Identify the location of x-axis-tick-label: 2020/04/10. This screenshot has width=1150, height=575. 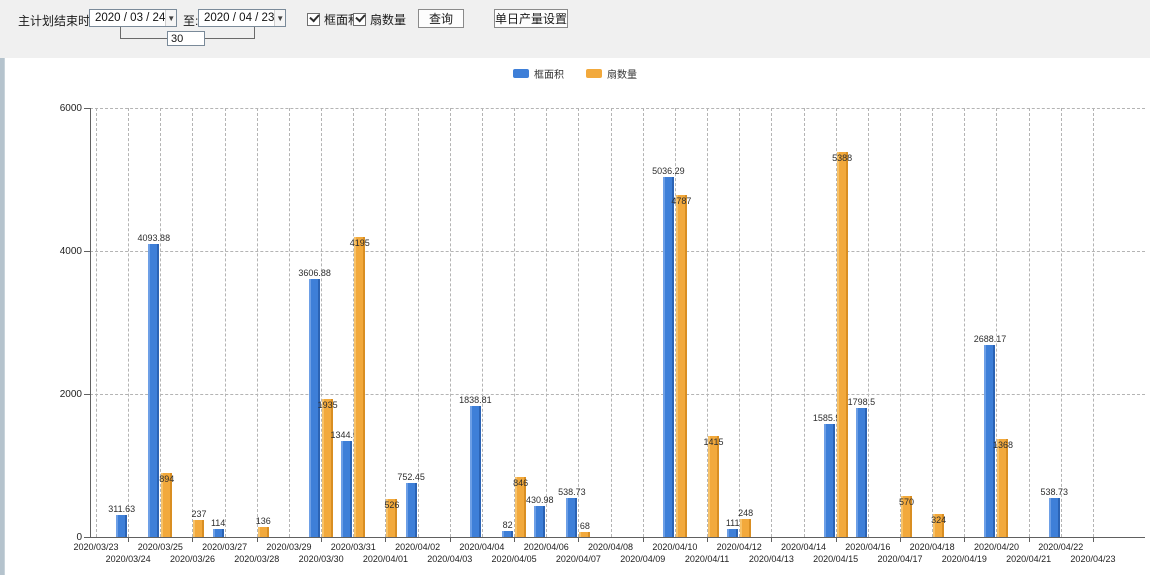
(675, 547).